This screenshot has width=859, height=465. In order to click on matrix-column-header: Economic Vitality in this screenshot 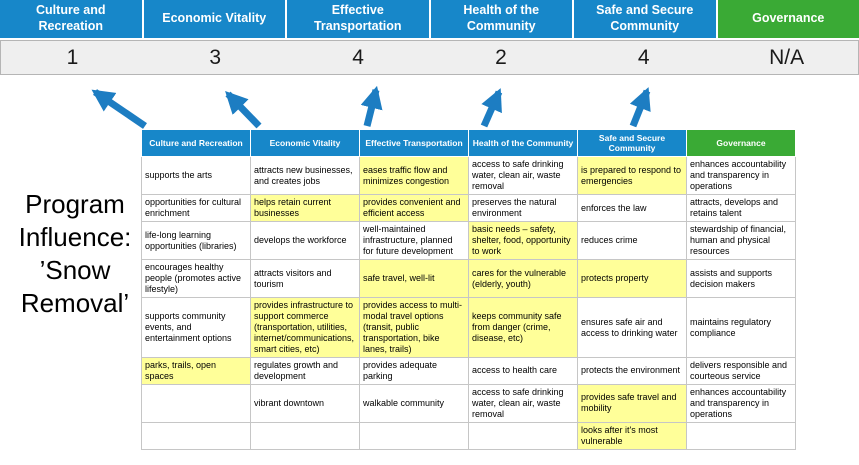, I will do `click(305, 143)`.